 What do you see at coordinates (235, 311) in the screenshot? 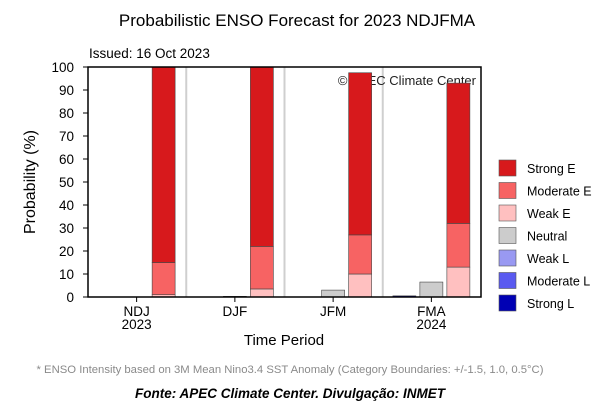
I see `x-tick-label: DJF` at bounding box center [235, 311].